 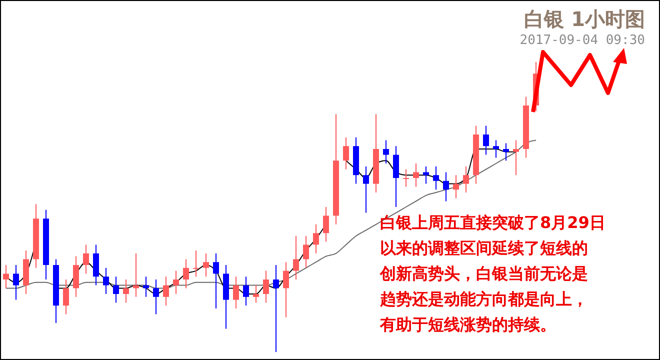 What do you see at coordinates (582, 40) in the screenshot?
I see `text: 2017-09-04 09:30` at bounding box center [582, 40].